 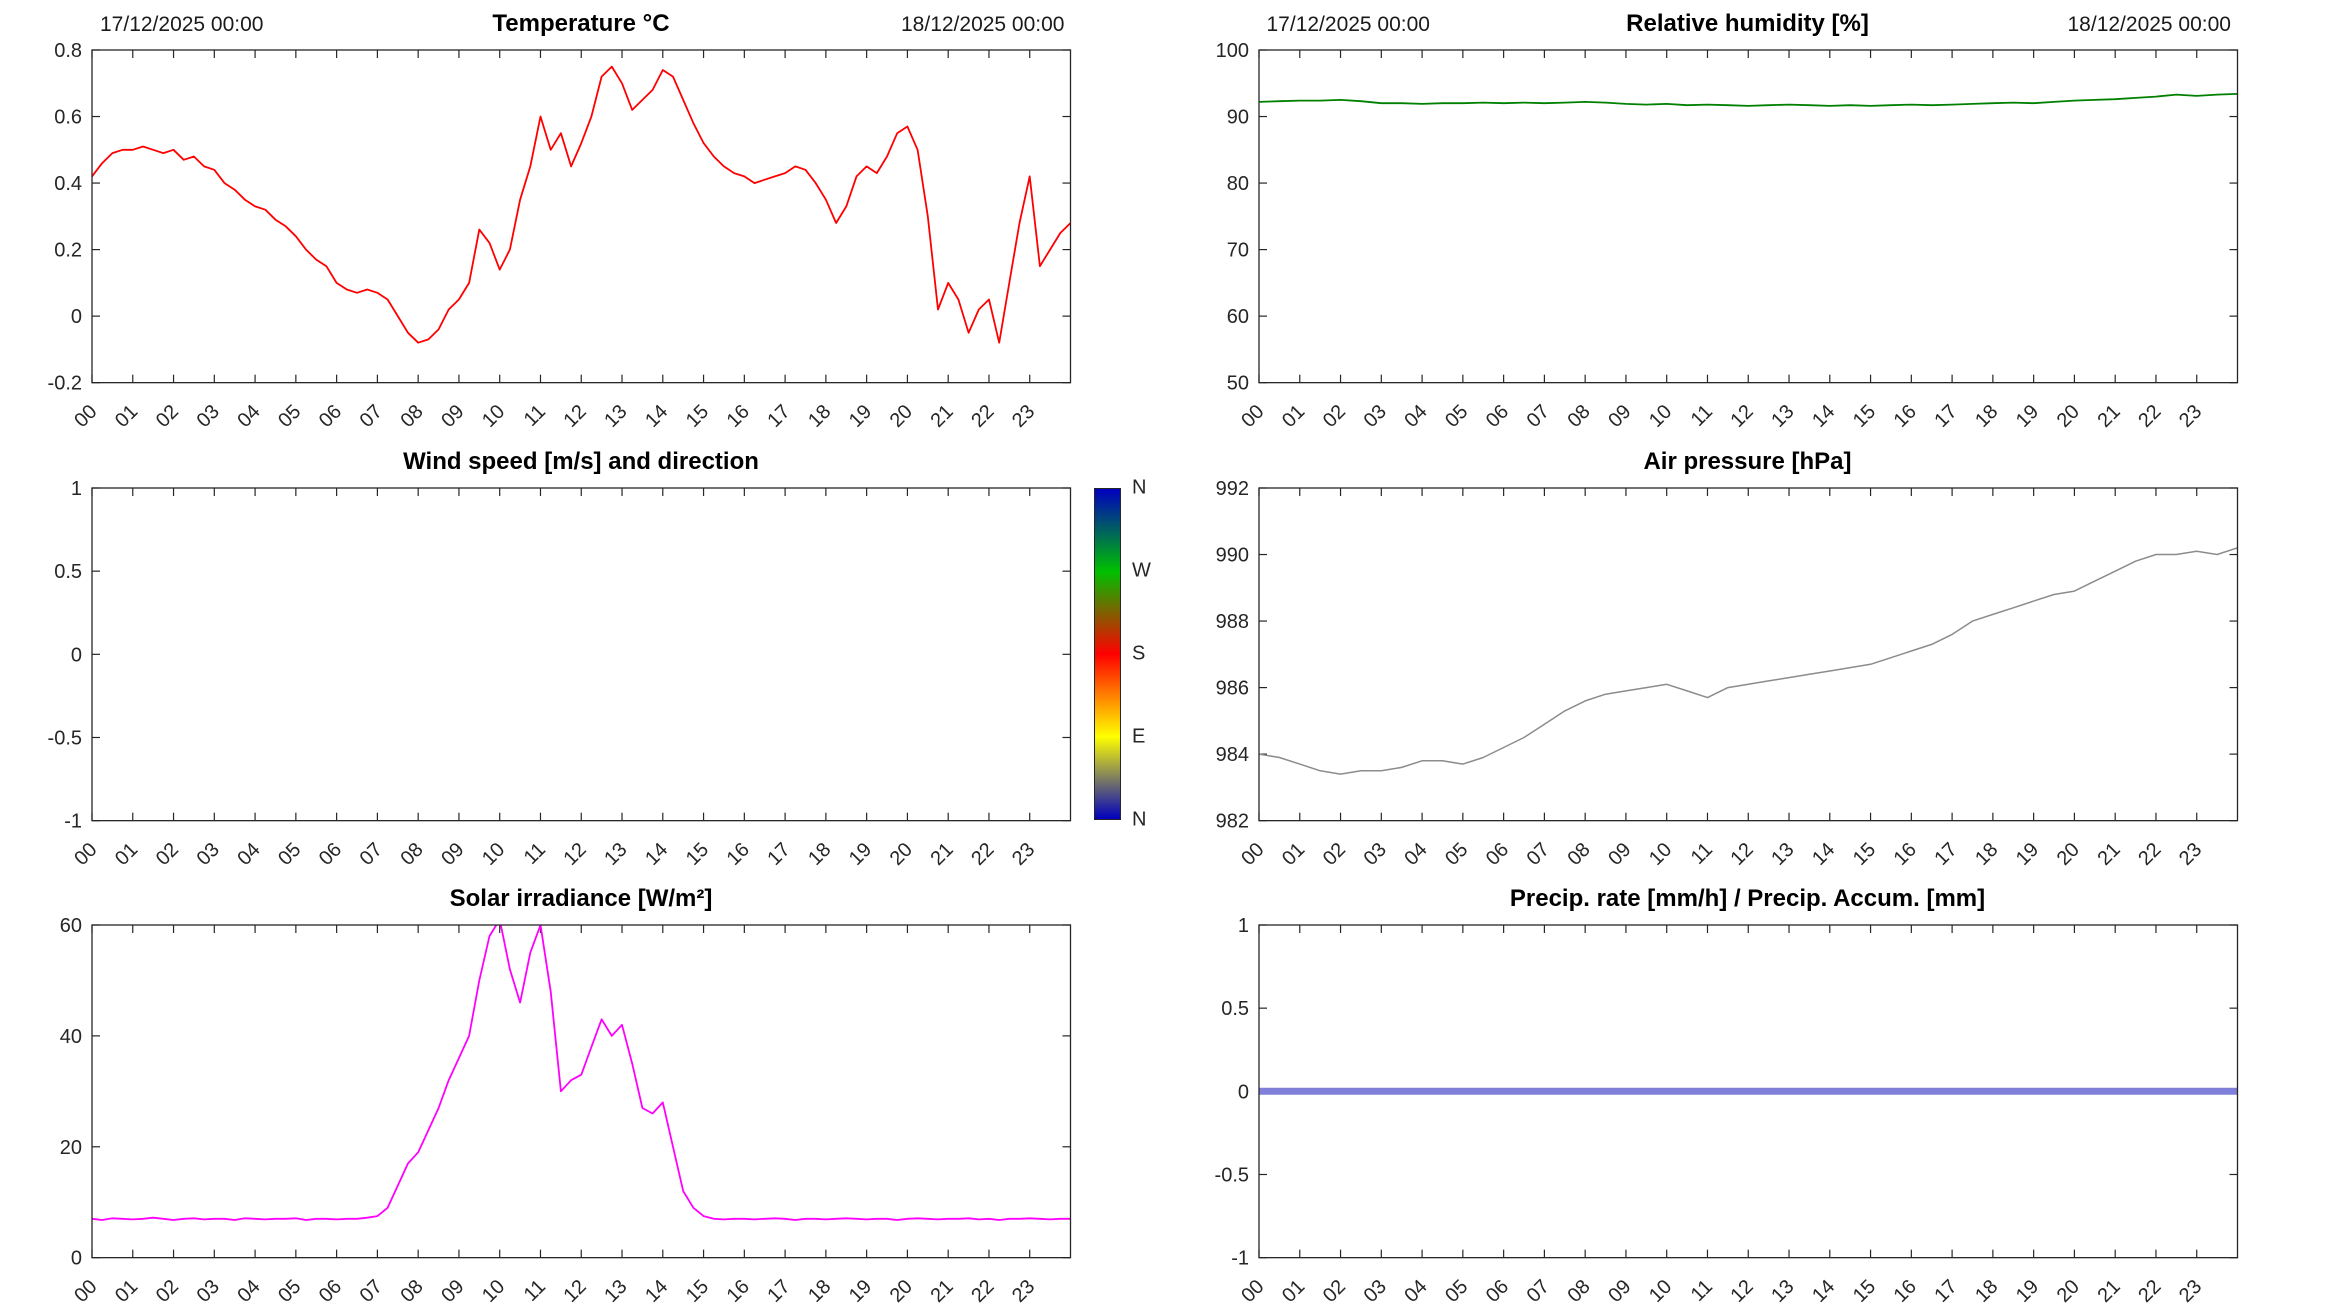 I want to click on pressure-title: Air pressure [hPa], so click(x=1747, y=461).